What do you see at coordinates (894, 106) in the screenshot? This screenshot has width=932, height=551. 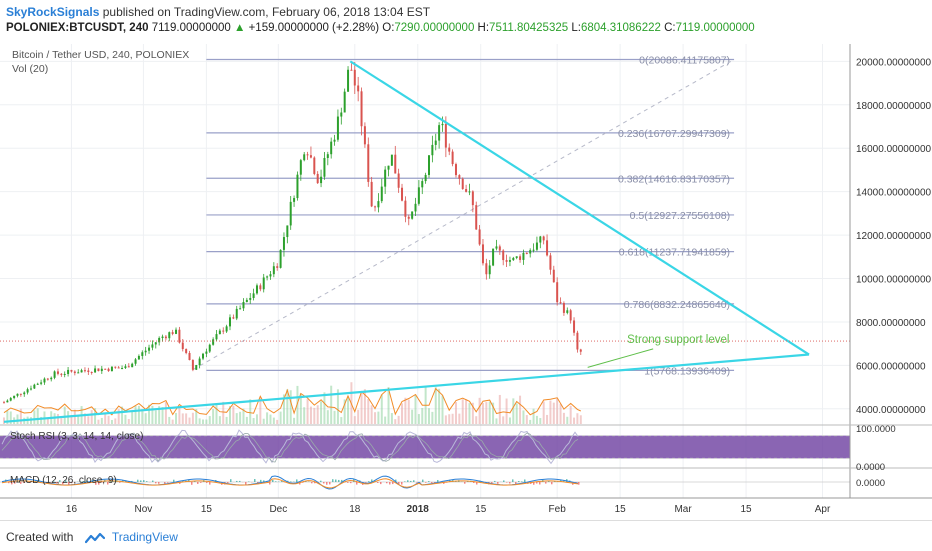 I see `y-tick-label: 18000.00000000` at bounding box center [894, 106].